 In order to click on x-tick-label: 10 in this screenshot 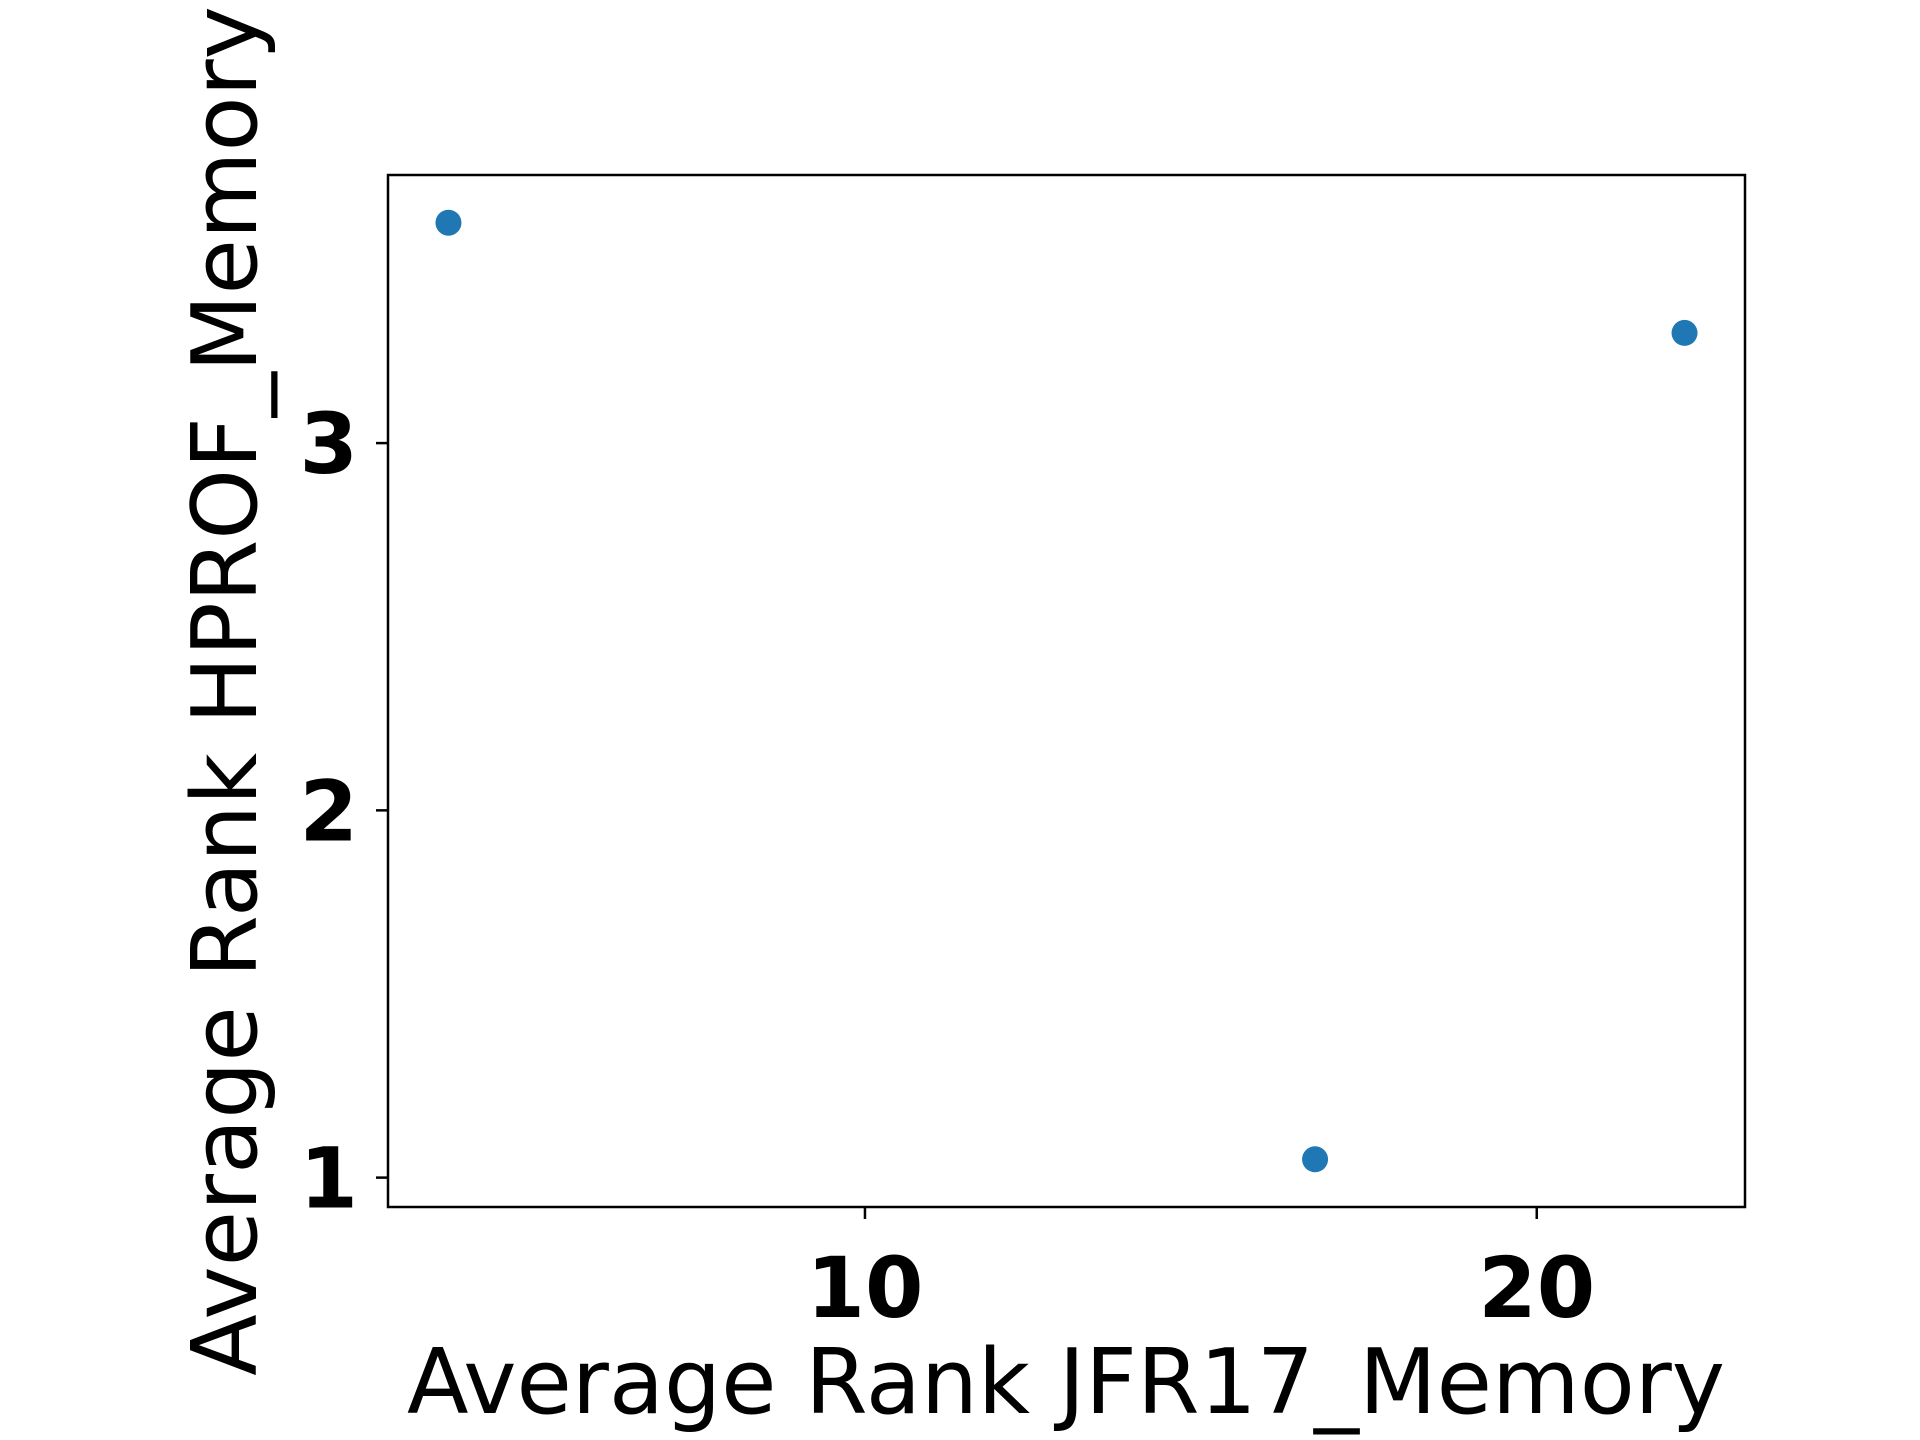, I will do `click(865, 1288)`.